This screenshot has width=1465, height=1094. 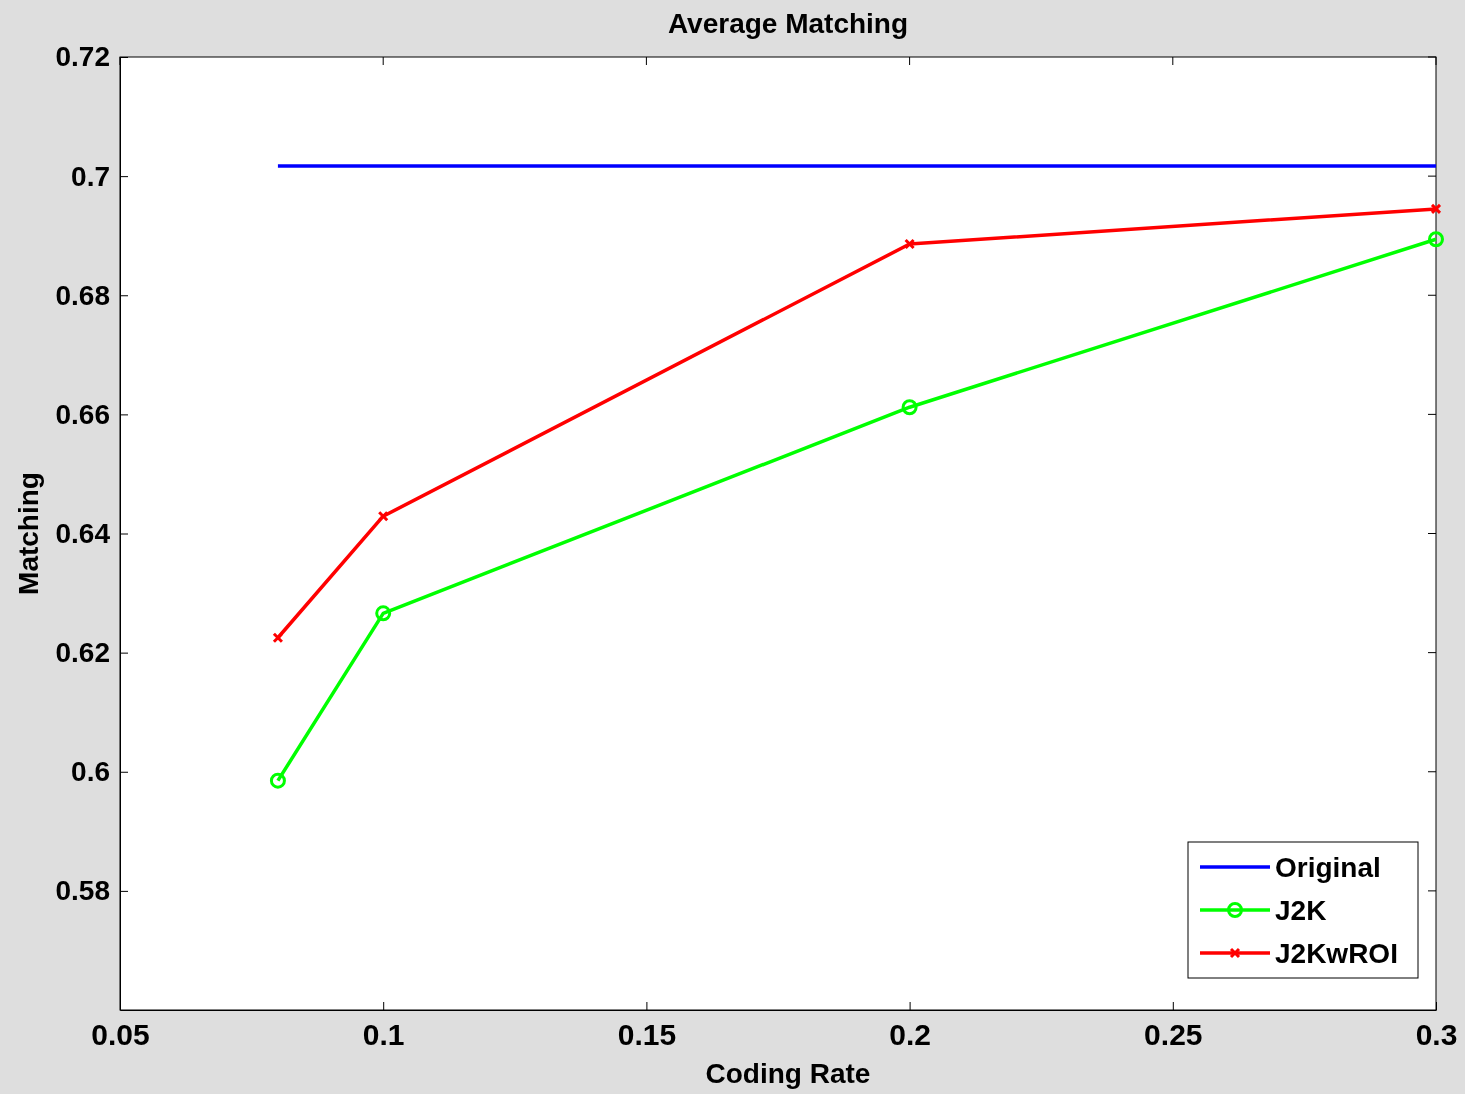 I want to click on legend-label: J2KwROI, so click(x=1336, y=953).